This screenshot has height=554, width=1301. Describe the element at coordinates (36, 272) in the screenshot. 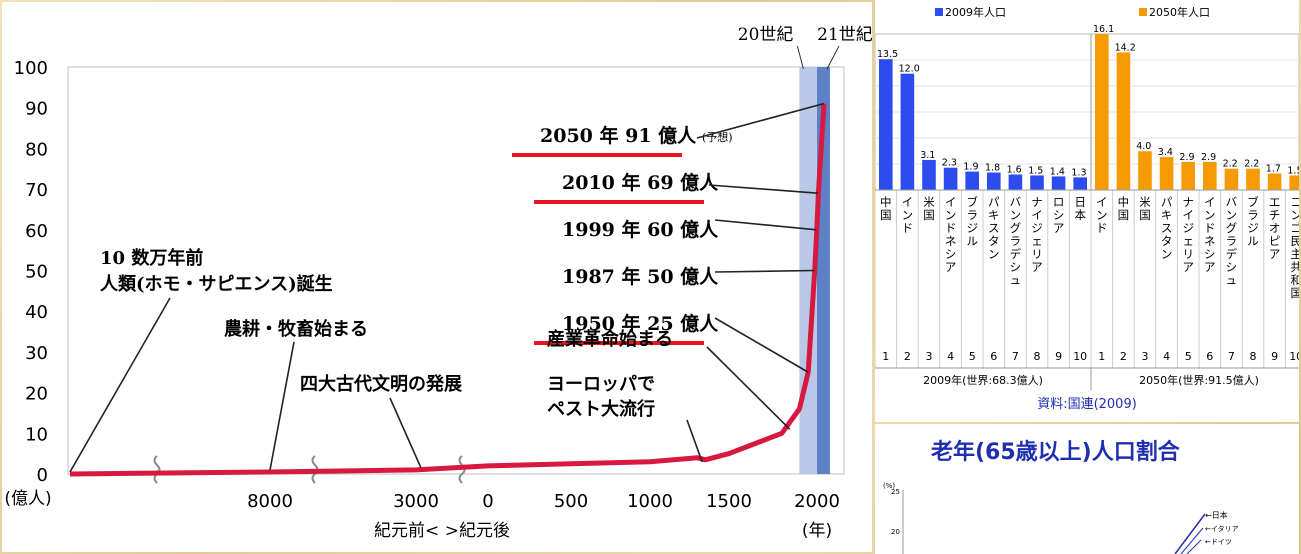

I see `y-tick-label: 50` at that location.